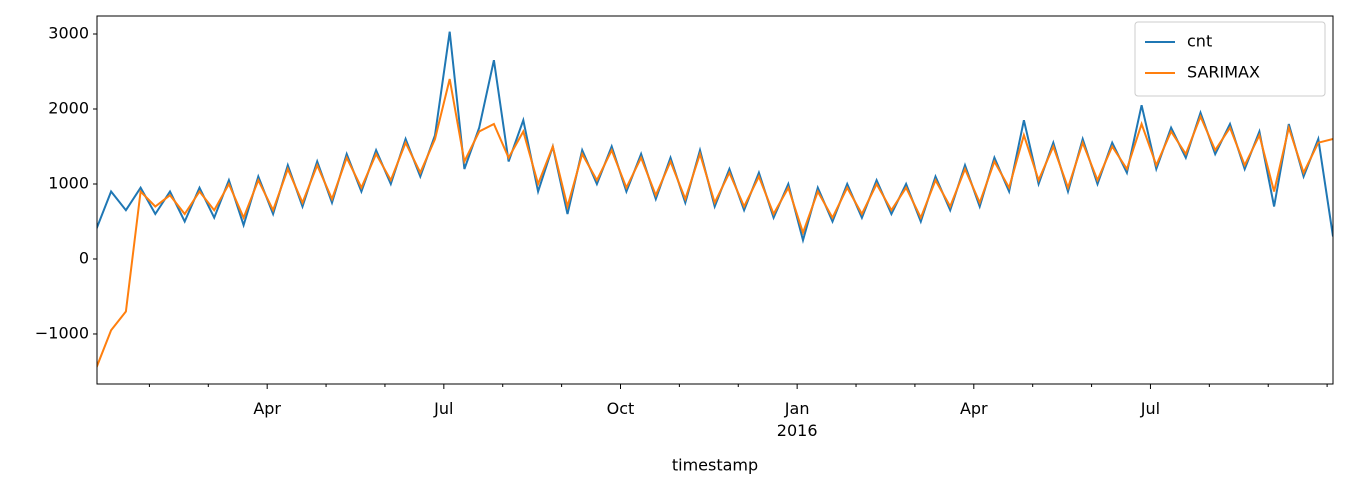 The height and width of the screenshot is (492, 1354). What do you see at coordinates (620, 408) in the screenshot?
I see `x-tick-label: Oct` at bounding box center [620, 408].